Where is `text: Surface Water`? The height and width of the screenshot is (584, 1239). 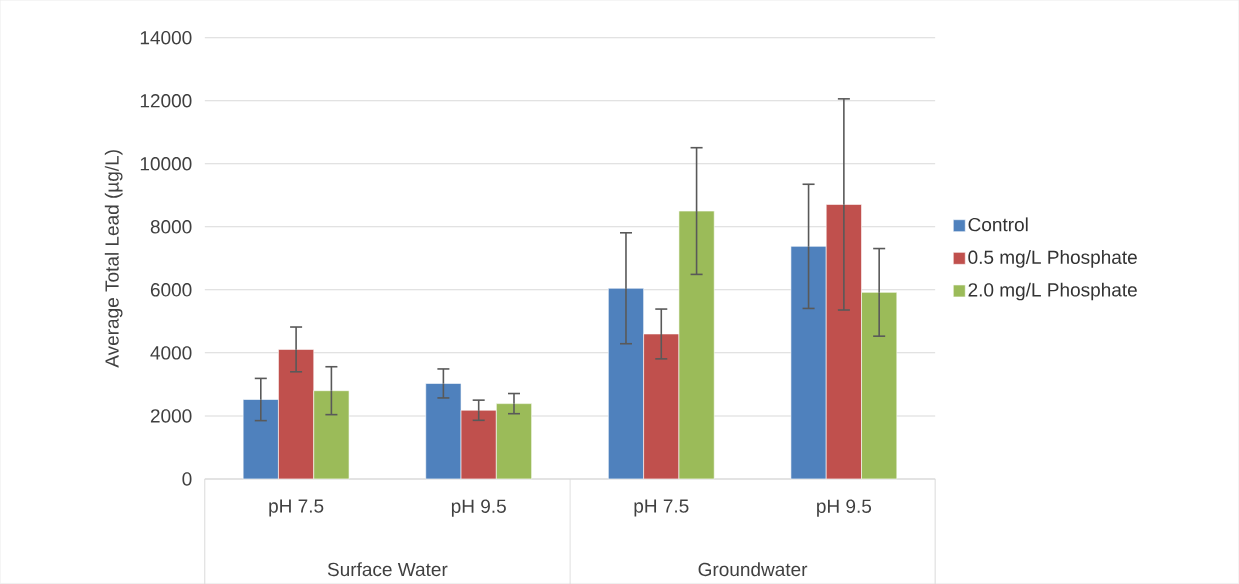
text: Surface Water is located at coordinates (387, 569).